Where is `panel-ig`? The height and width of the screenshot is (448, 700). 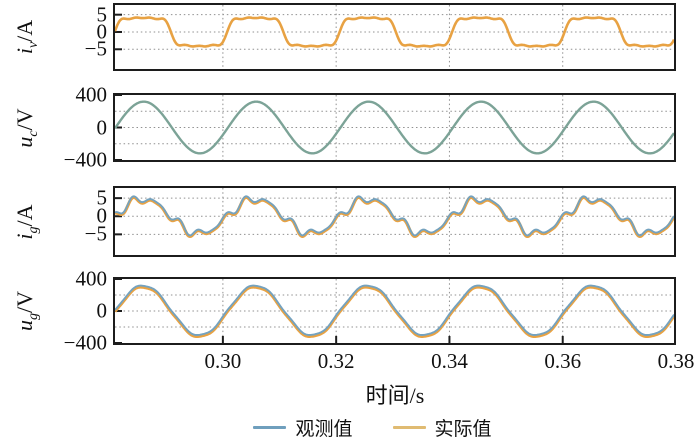 panel-ig is located at coordinates (394, 221).